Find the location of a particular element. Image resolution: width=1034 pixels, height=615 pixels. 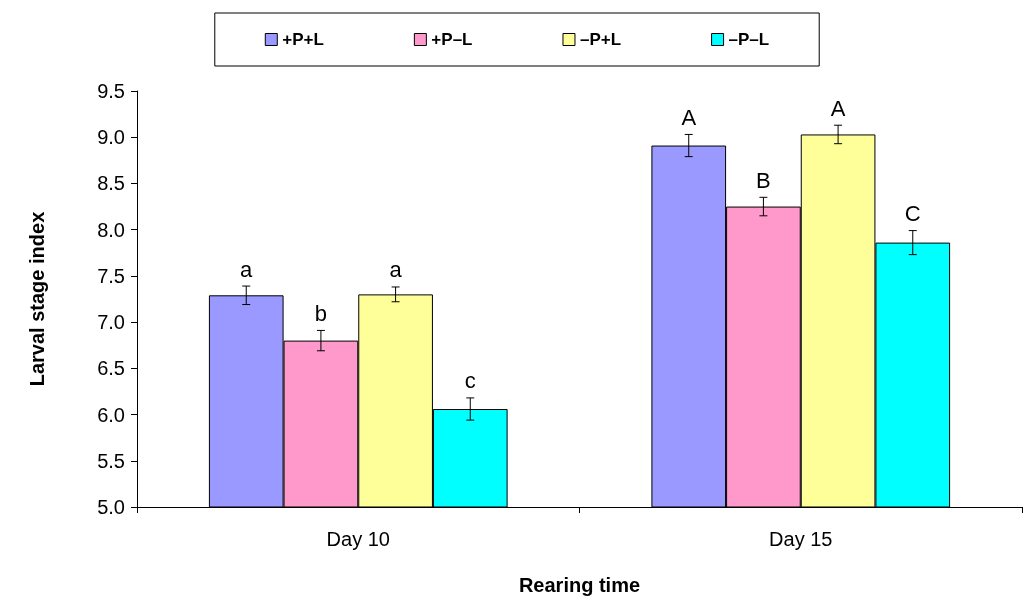

legend-label: –P+L is located at coordinates (600, 39).